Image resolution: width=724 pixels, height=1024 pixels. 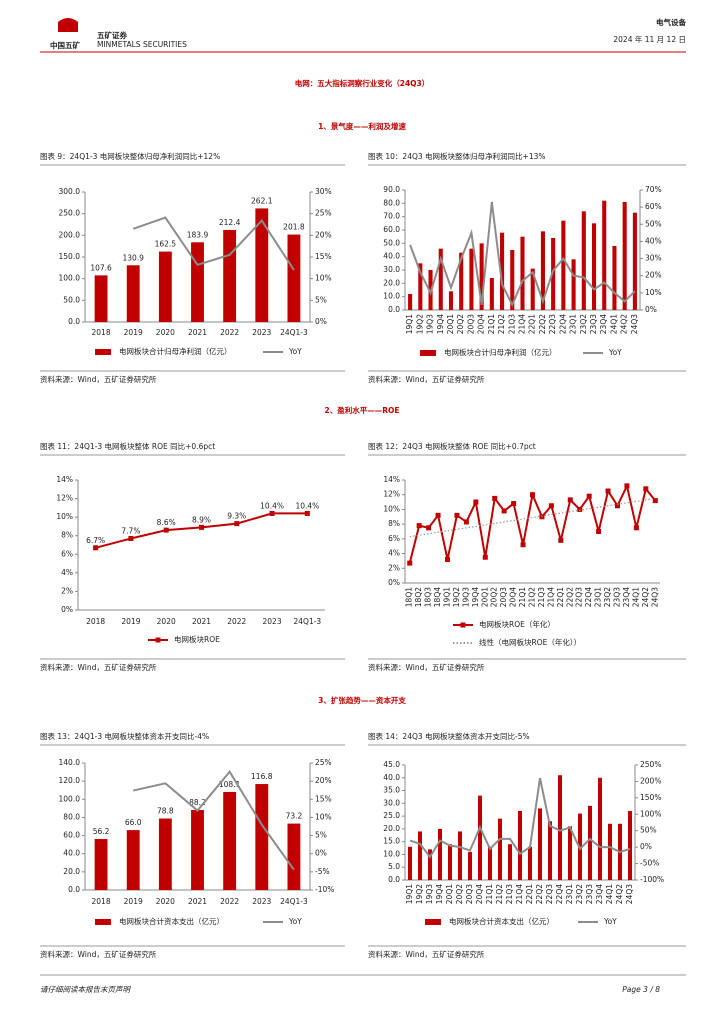 What do you see at coordinates (323, 213) in the screenshot?
I see `y2-tick-label: 25%` at bounding box center [323, 213].